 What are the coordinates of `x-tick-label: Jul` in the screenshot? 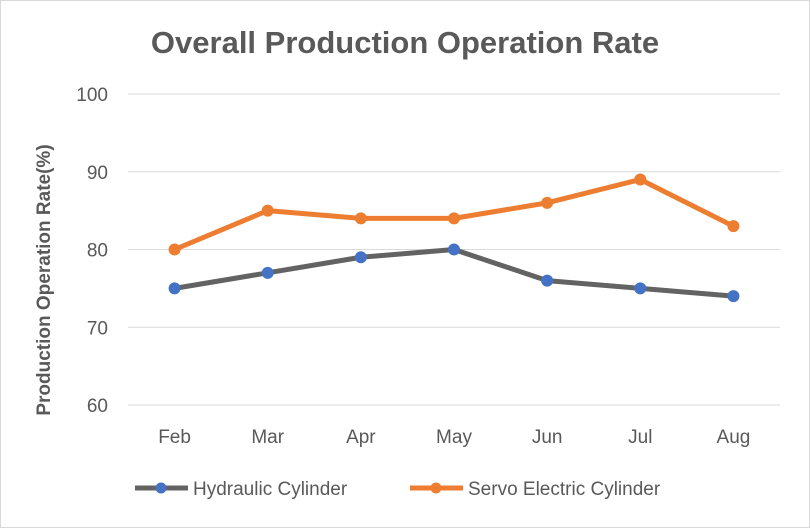 It's located at (640, 437).